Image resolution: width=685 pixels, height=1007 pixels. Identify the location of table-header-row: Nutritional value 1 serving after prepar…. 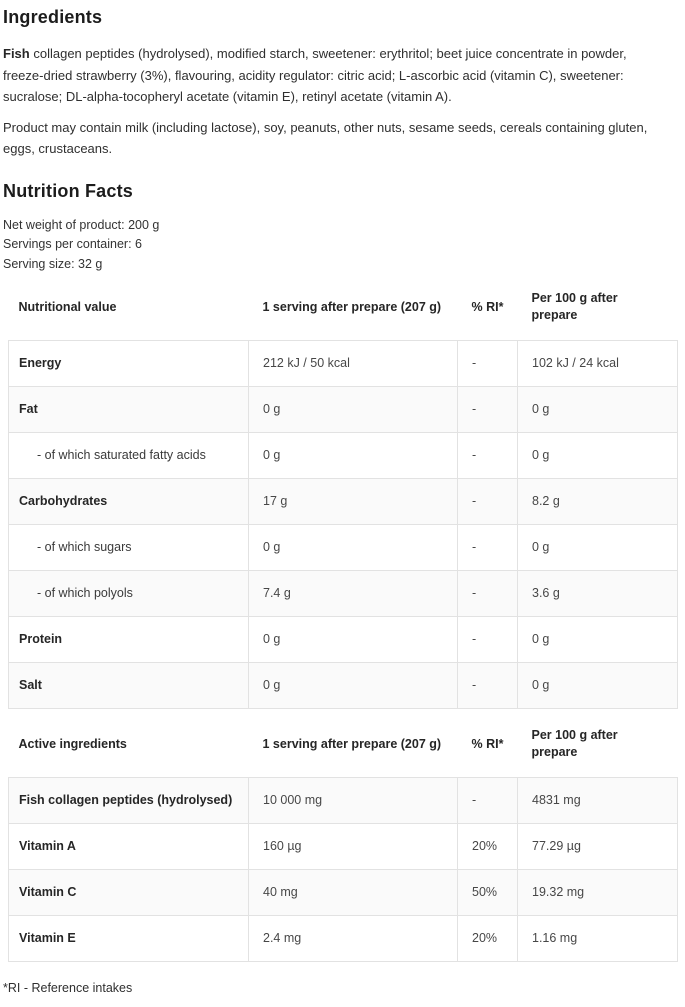
(343, 314).